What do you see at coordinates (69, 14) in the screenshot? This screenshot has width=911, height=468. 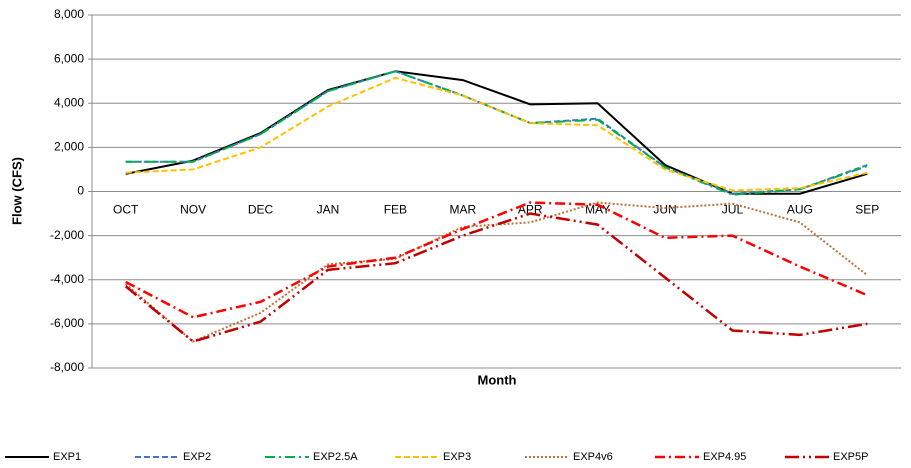 I see `y-tick-label: 8,000` at bounding box center [69, 14].